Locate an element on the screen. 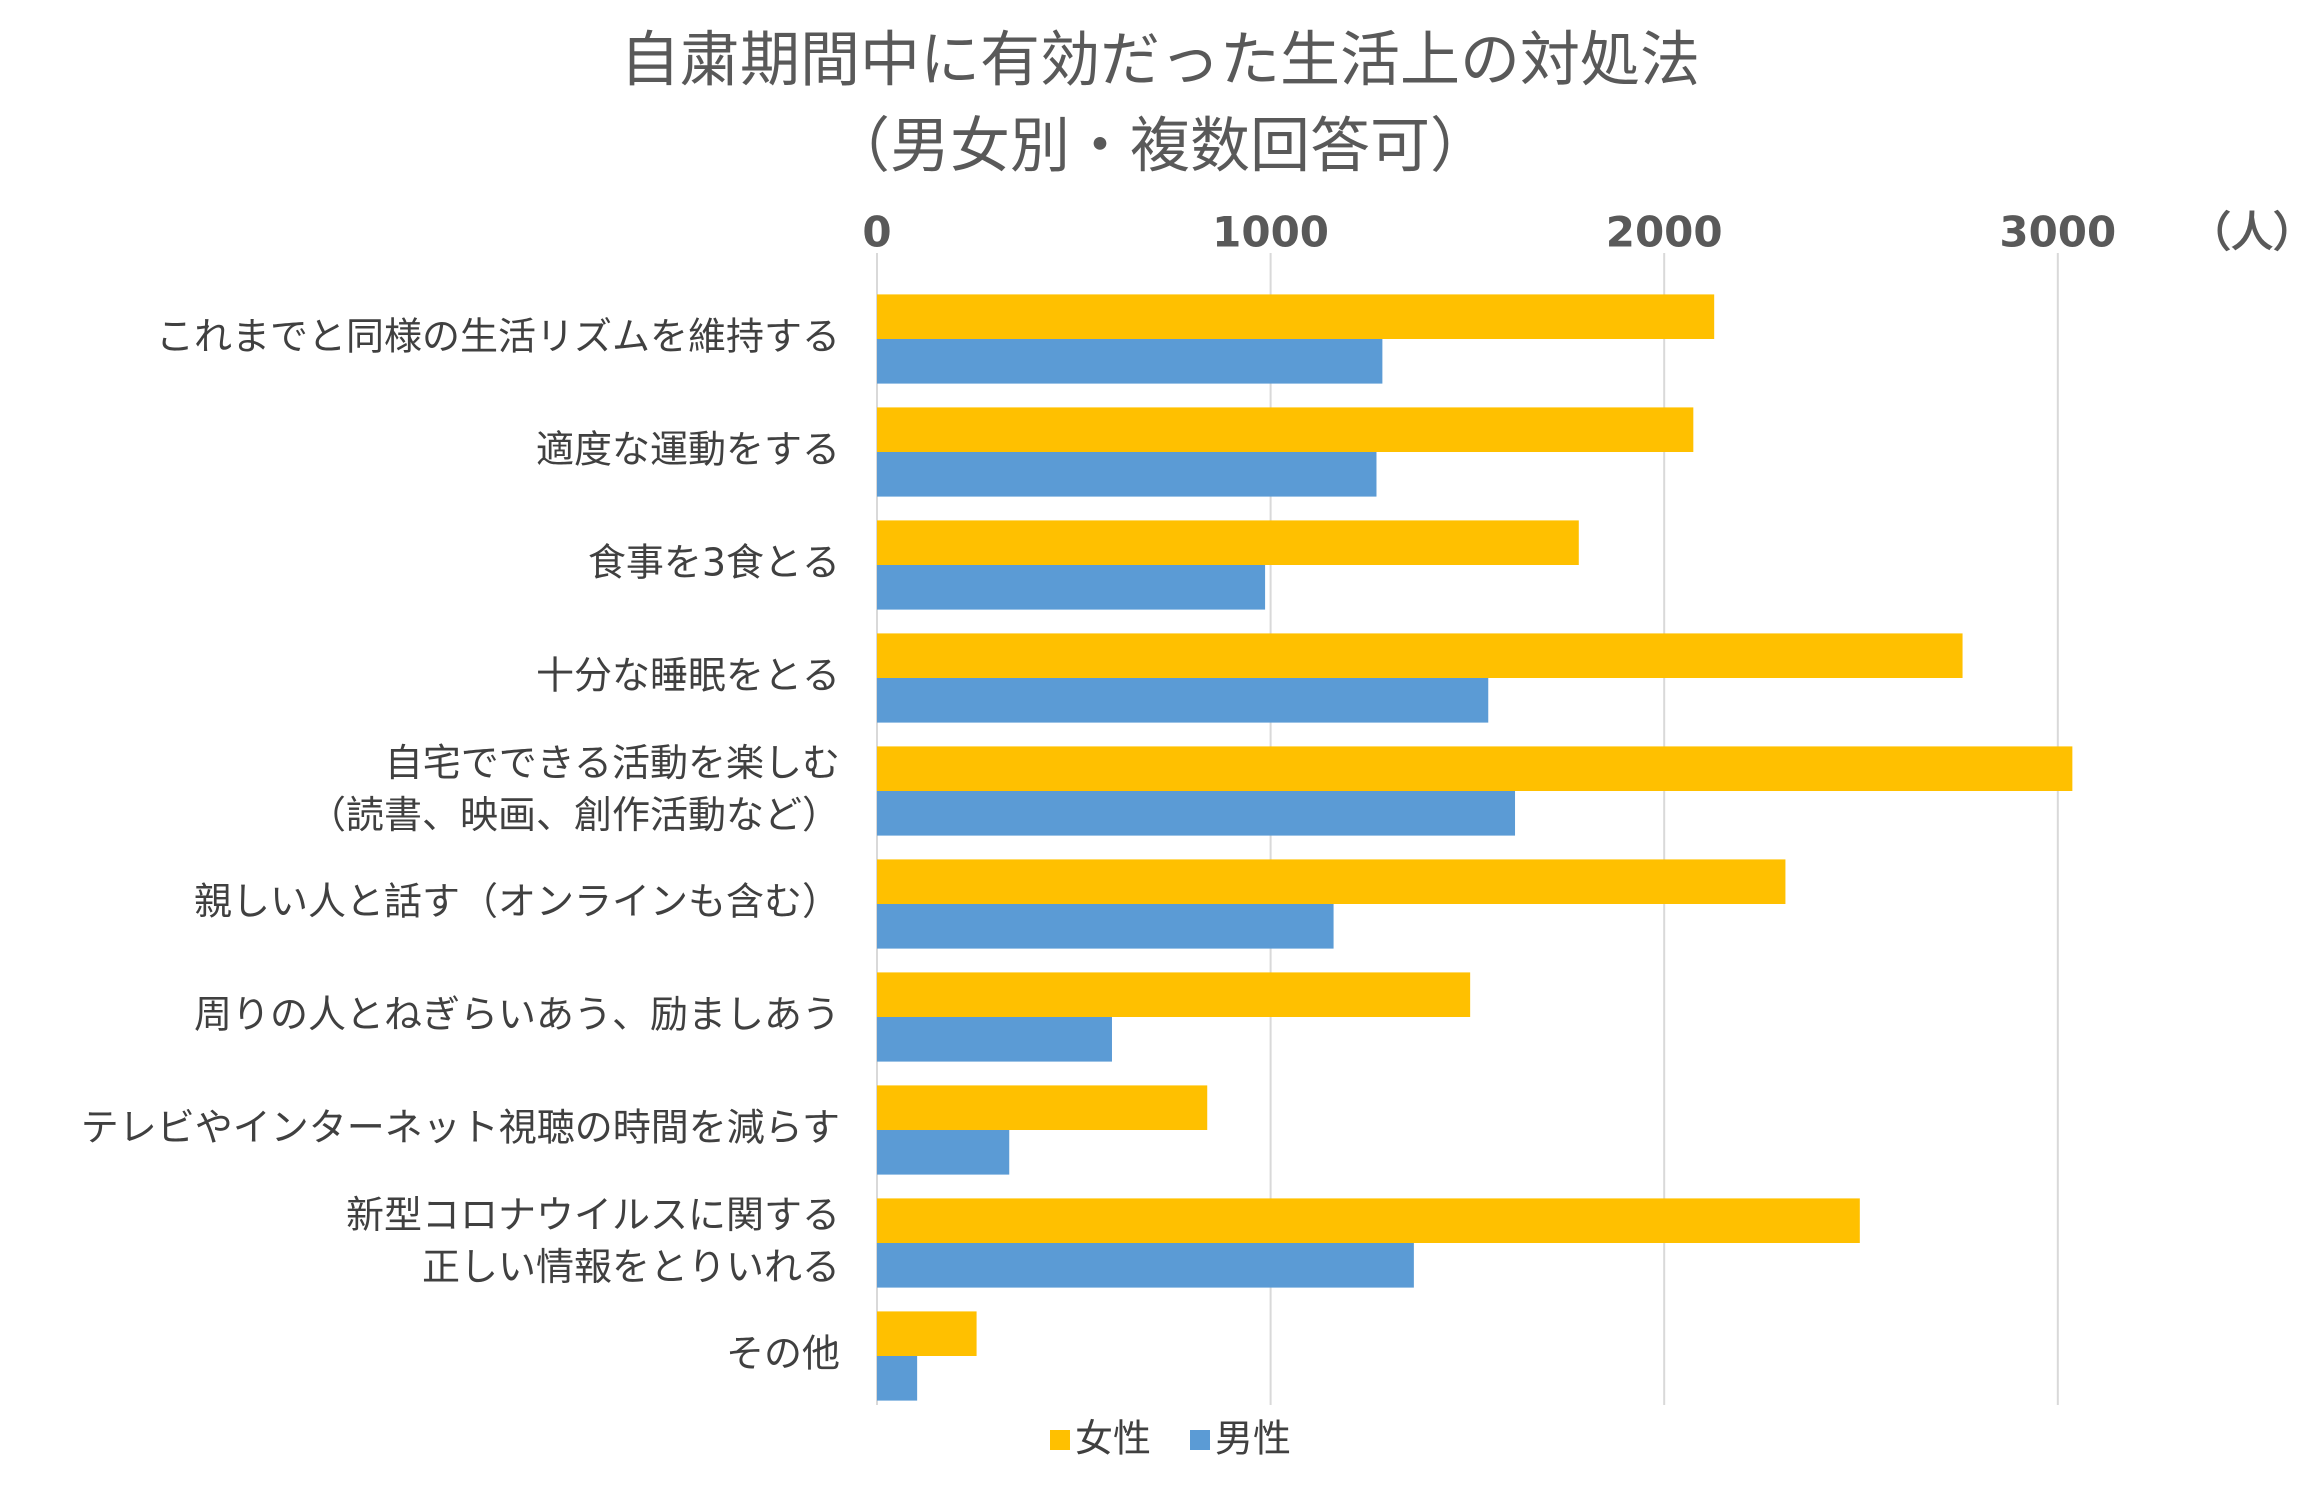  x-tick-label: 0 is located at coordinates (876, 232).